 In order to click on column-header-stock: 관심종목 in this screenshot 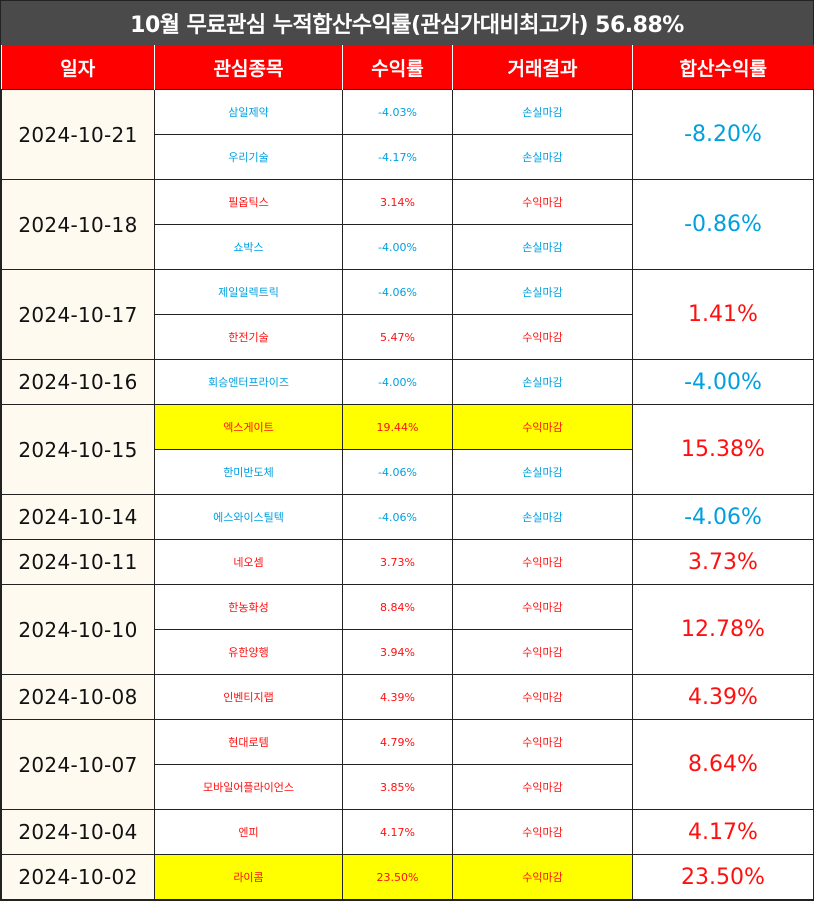, I will do `click(248, 67)`.